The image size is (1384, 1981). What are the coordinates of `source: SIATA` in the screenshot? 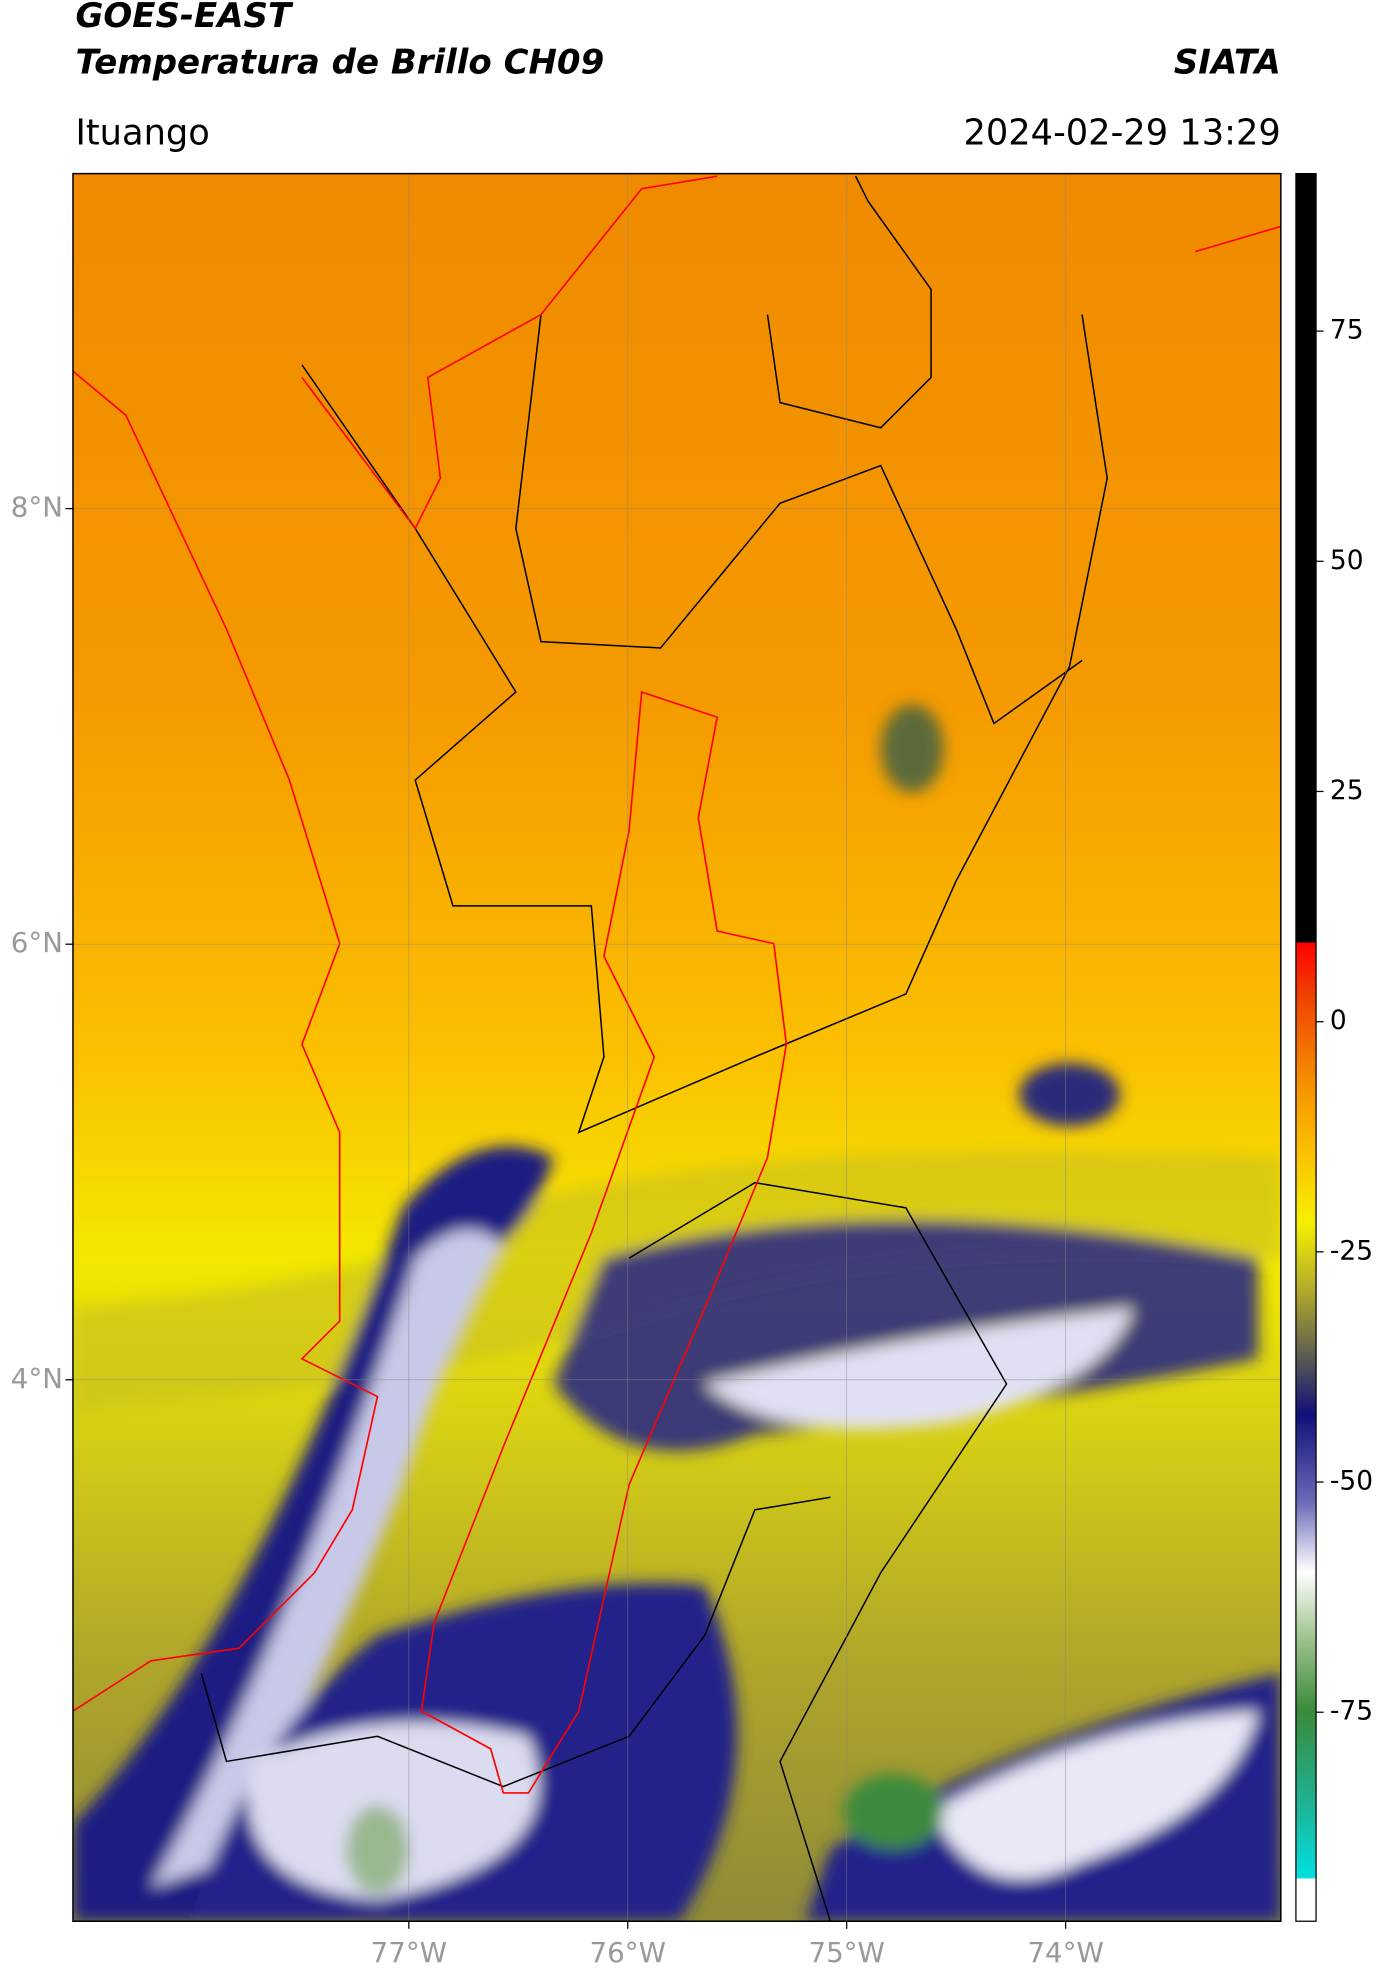 It's located at (1227, 63).